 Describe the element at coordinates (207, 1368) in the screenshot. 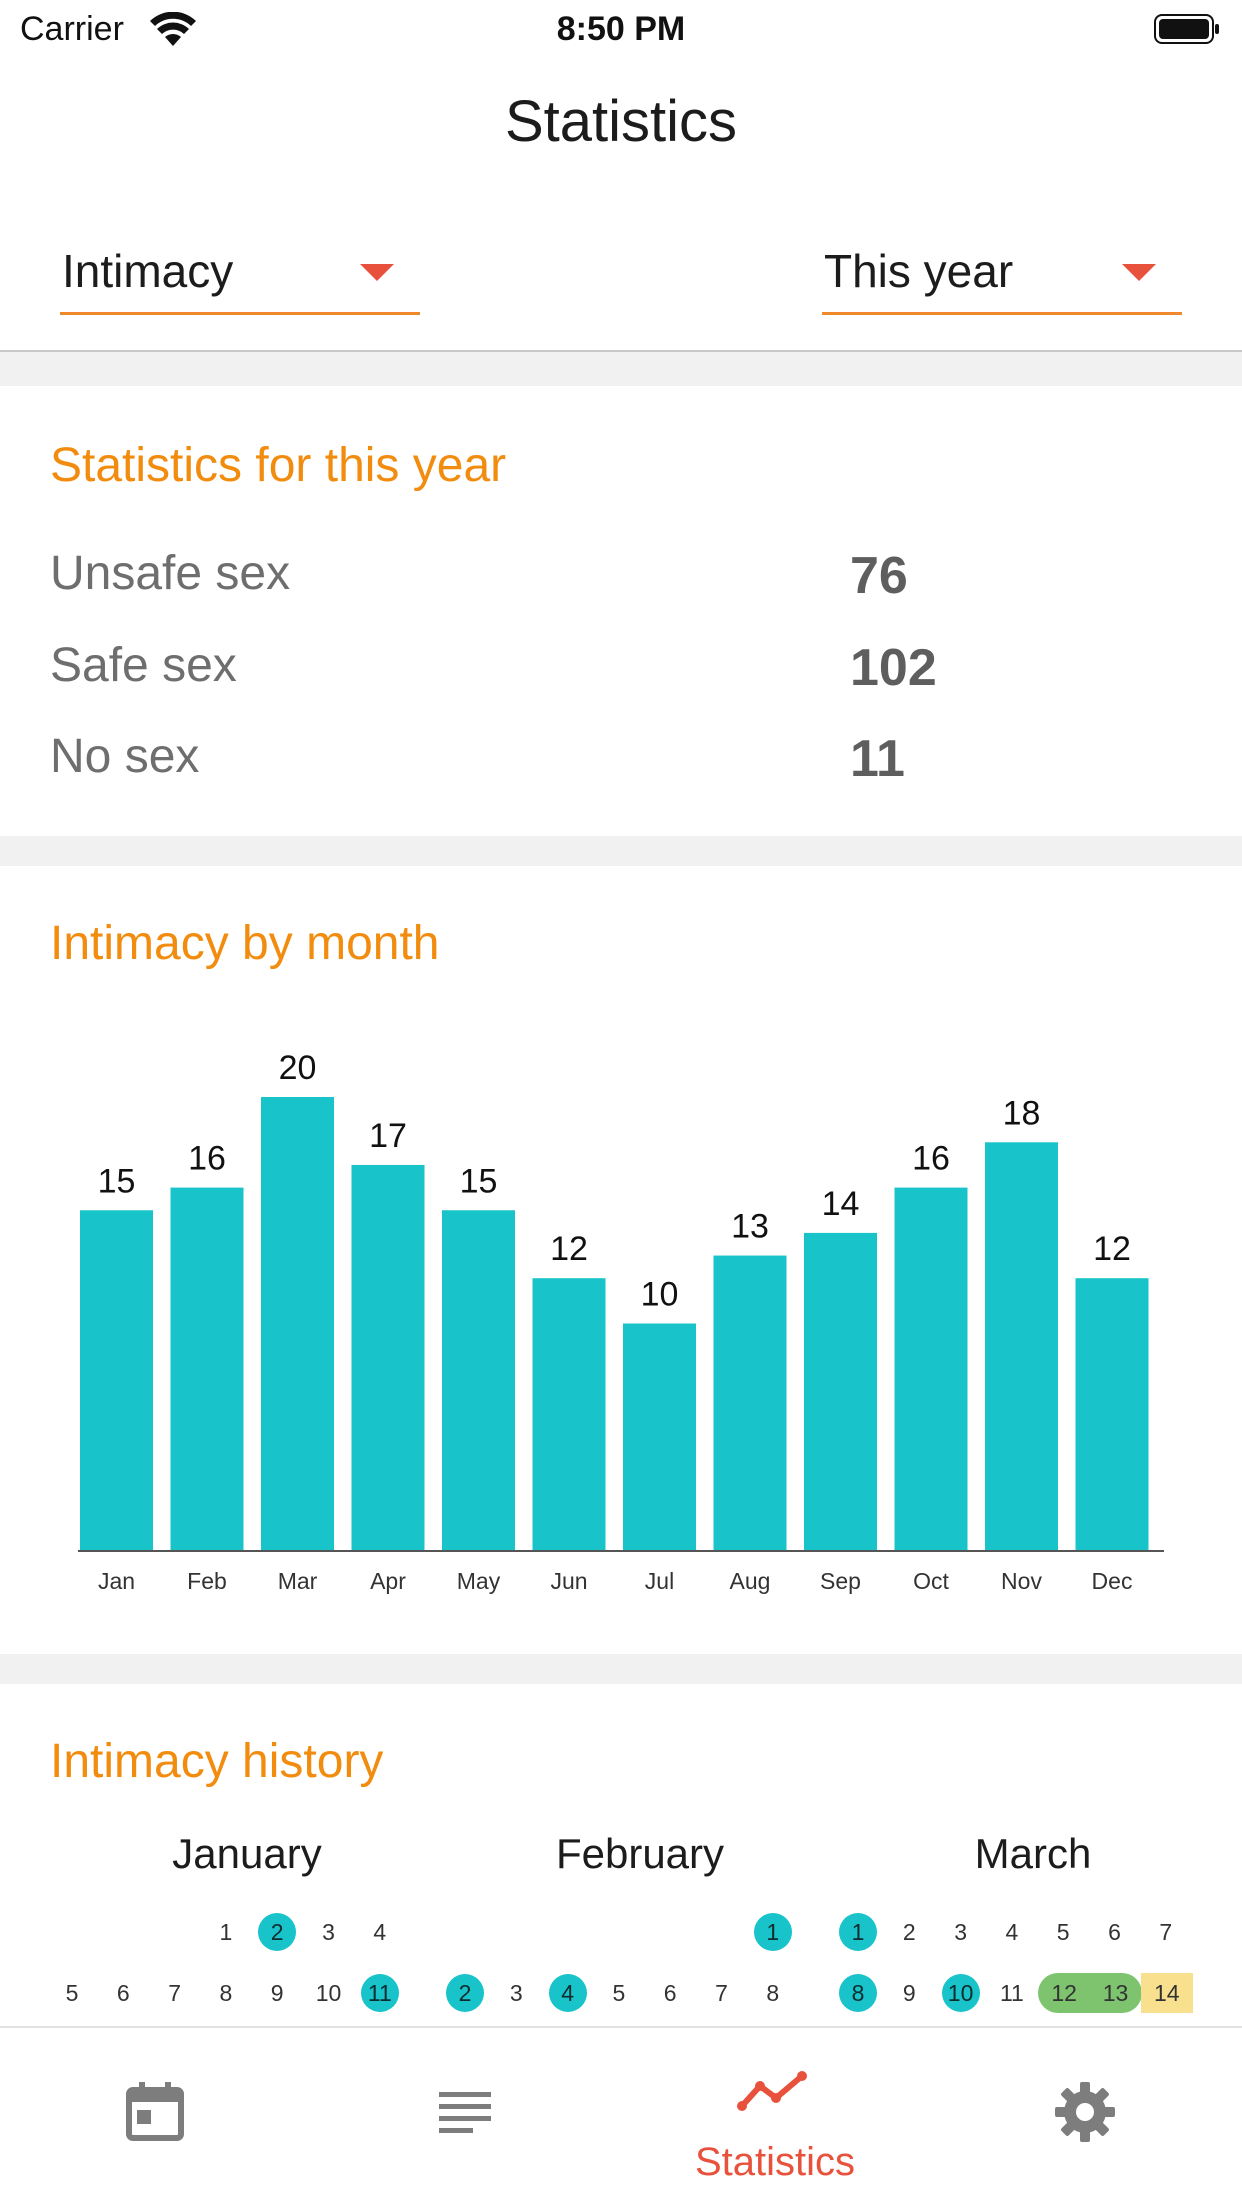

I see `bar-feb` at that location.